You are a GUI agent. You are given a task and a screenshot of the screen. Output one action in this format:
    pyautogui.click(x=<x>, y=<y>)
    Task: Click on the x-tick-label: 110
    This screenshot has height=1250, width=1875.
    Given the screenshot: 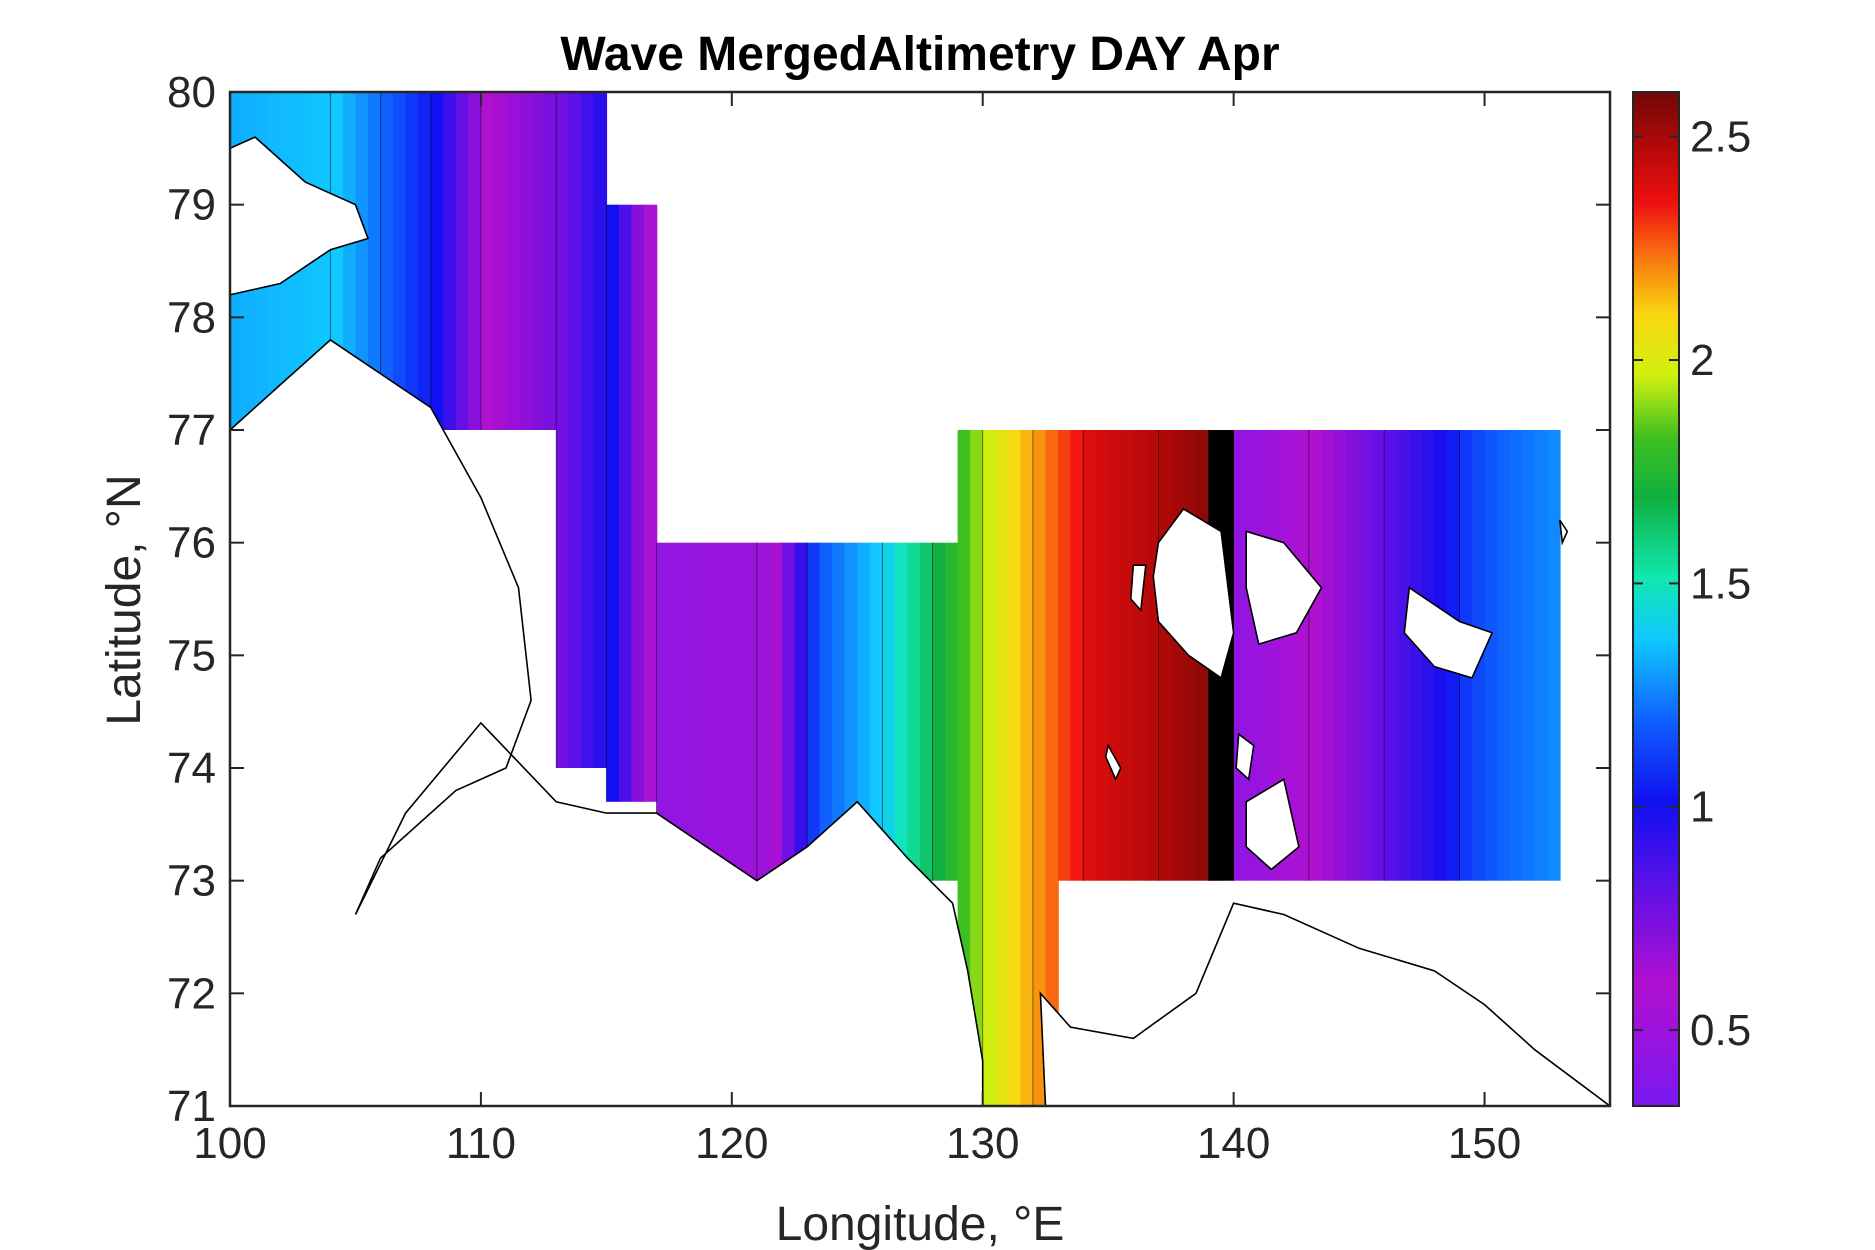 What is the action you would take?
    pyautogui.click(x=481, y=1143)
    